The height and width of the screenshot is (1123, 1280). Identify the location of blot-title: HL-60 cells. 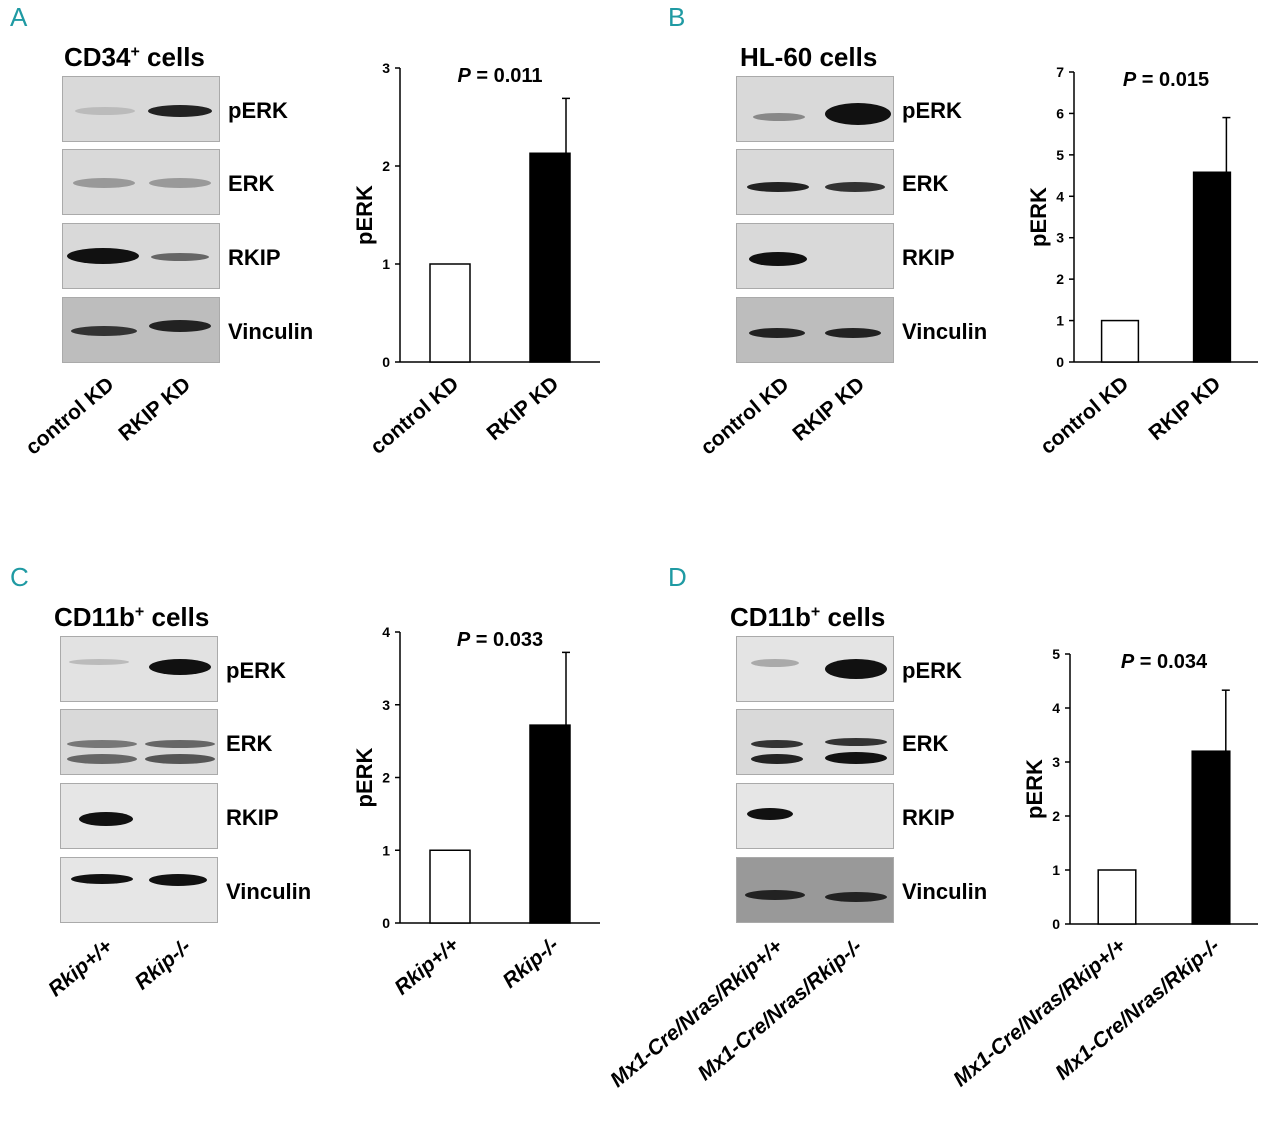
(809, 57).